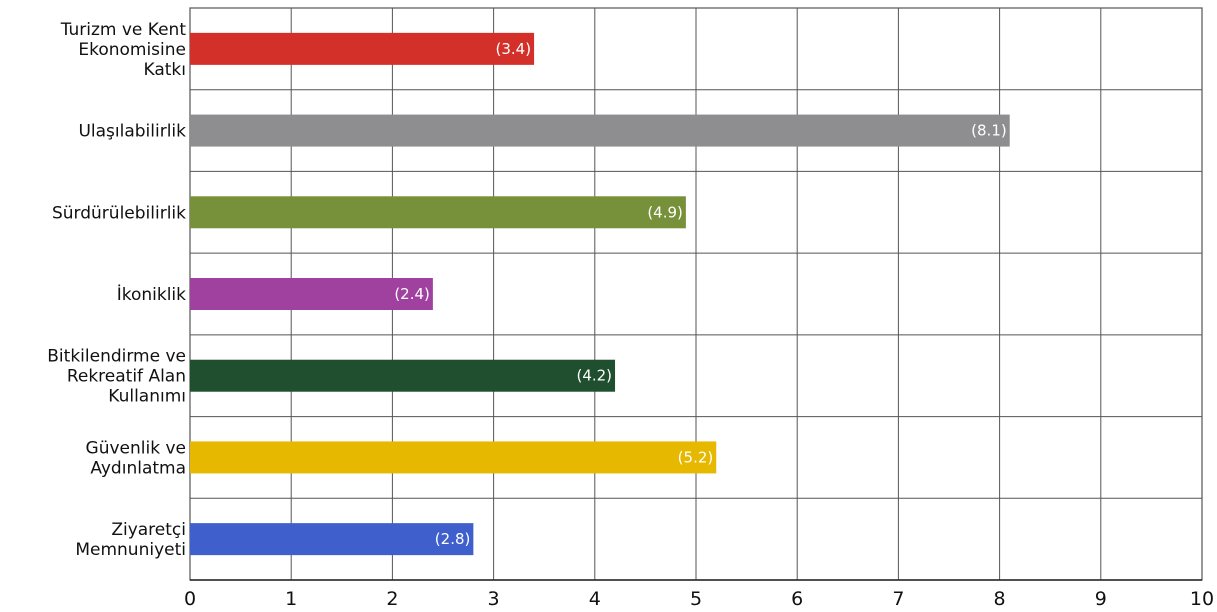  What do you see at coordinates (123, 30) in the screenshot?
I see `category-label: Turizm ve Kent` at bounding box center [123, 30].